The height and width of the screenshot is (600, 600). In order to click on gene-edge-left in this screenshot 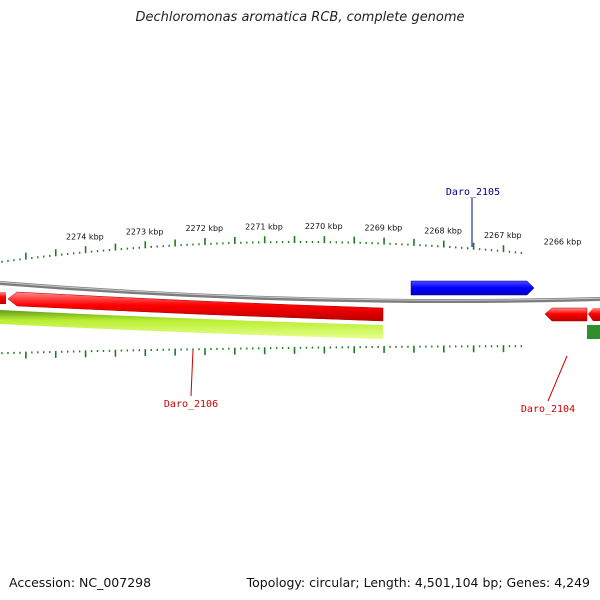, I will do `click(3, 298)`.